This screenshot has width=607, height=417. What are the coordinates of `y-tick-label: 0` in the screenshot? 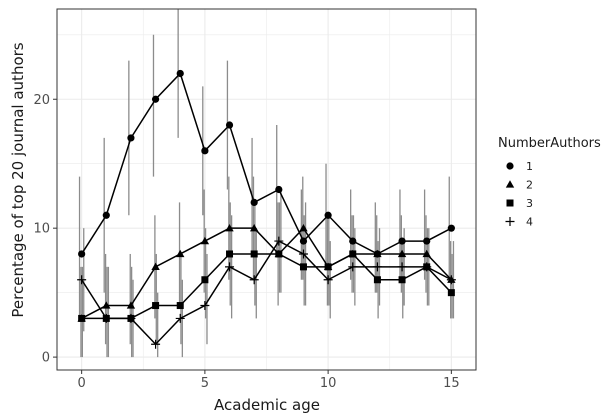 It's located at (46, 358).